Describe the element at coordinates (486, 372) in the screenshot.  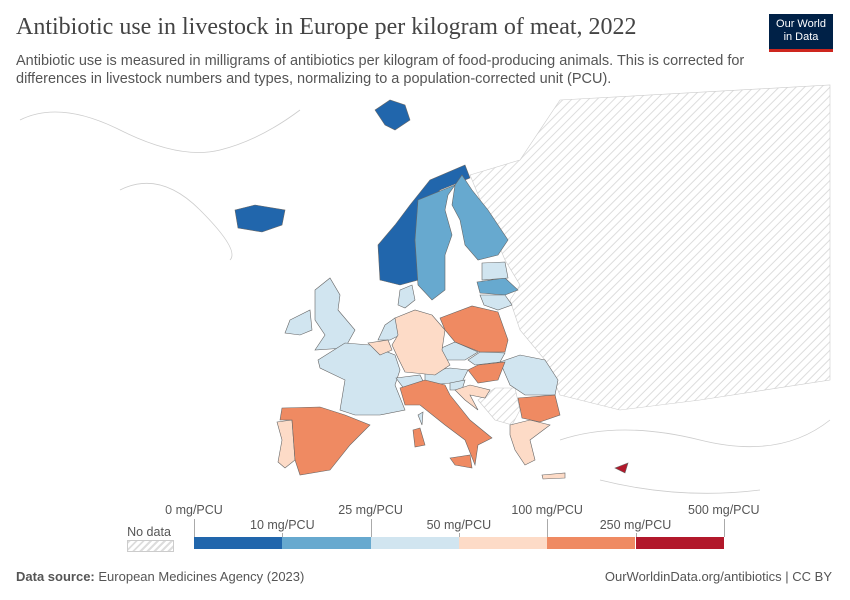
I see `country-hungary` at that location.